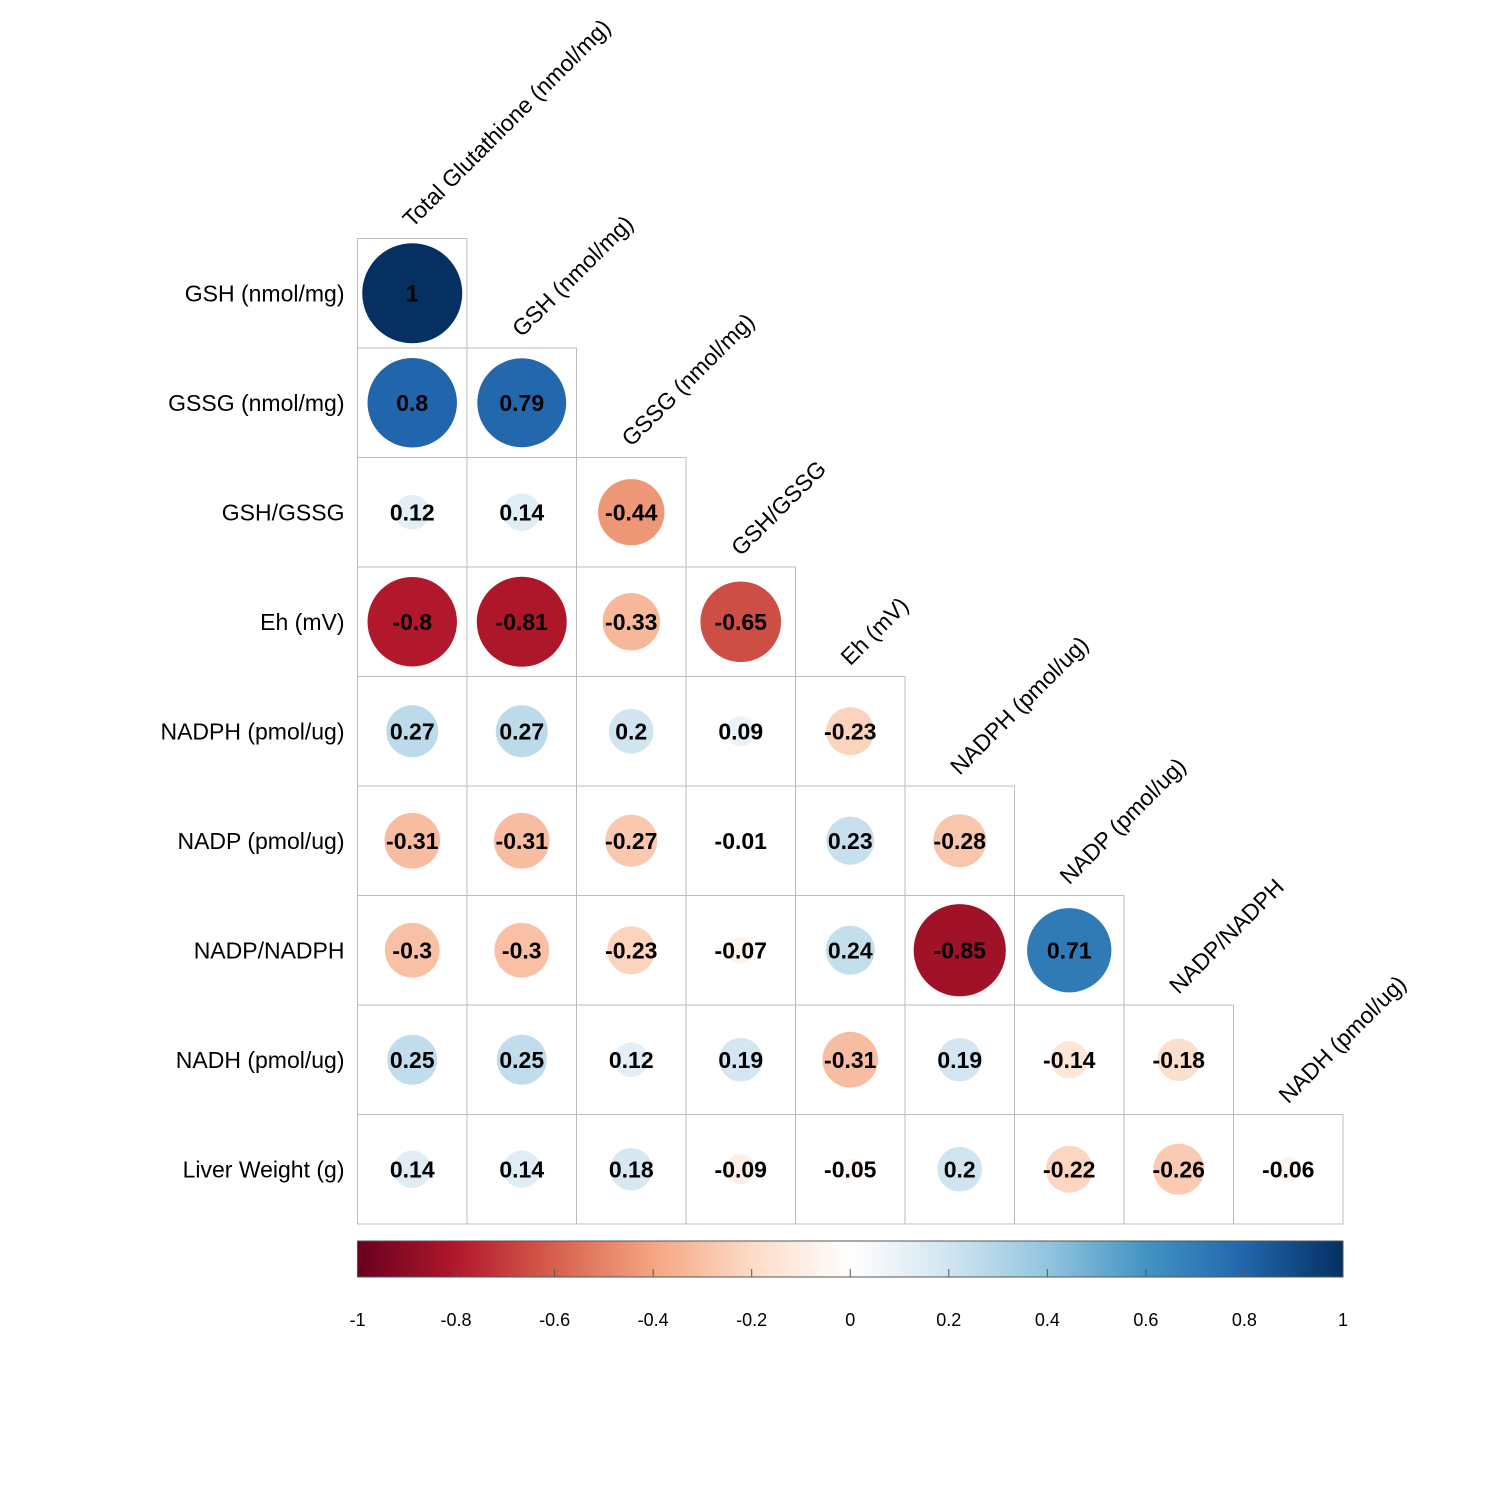 The width and height of the screenshot is (1500, 1500). I want to click on cell-value-8-7: -0.26, so click(1179, 1169).